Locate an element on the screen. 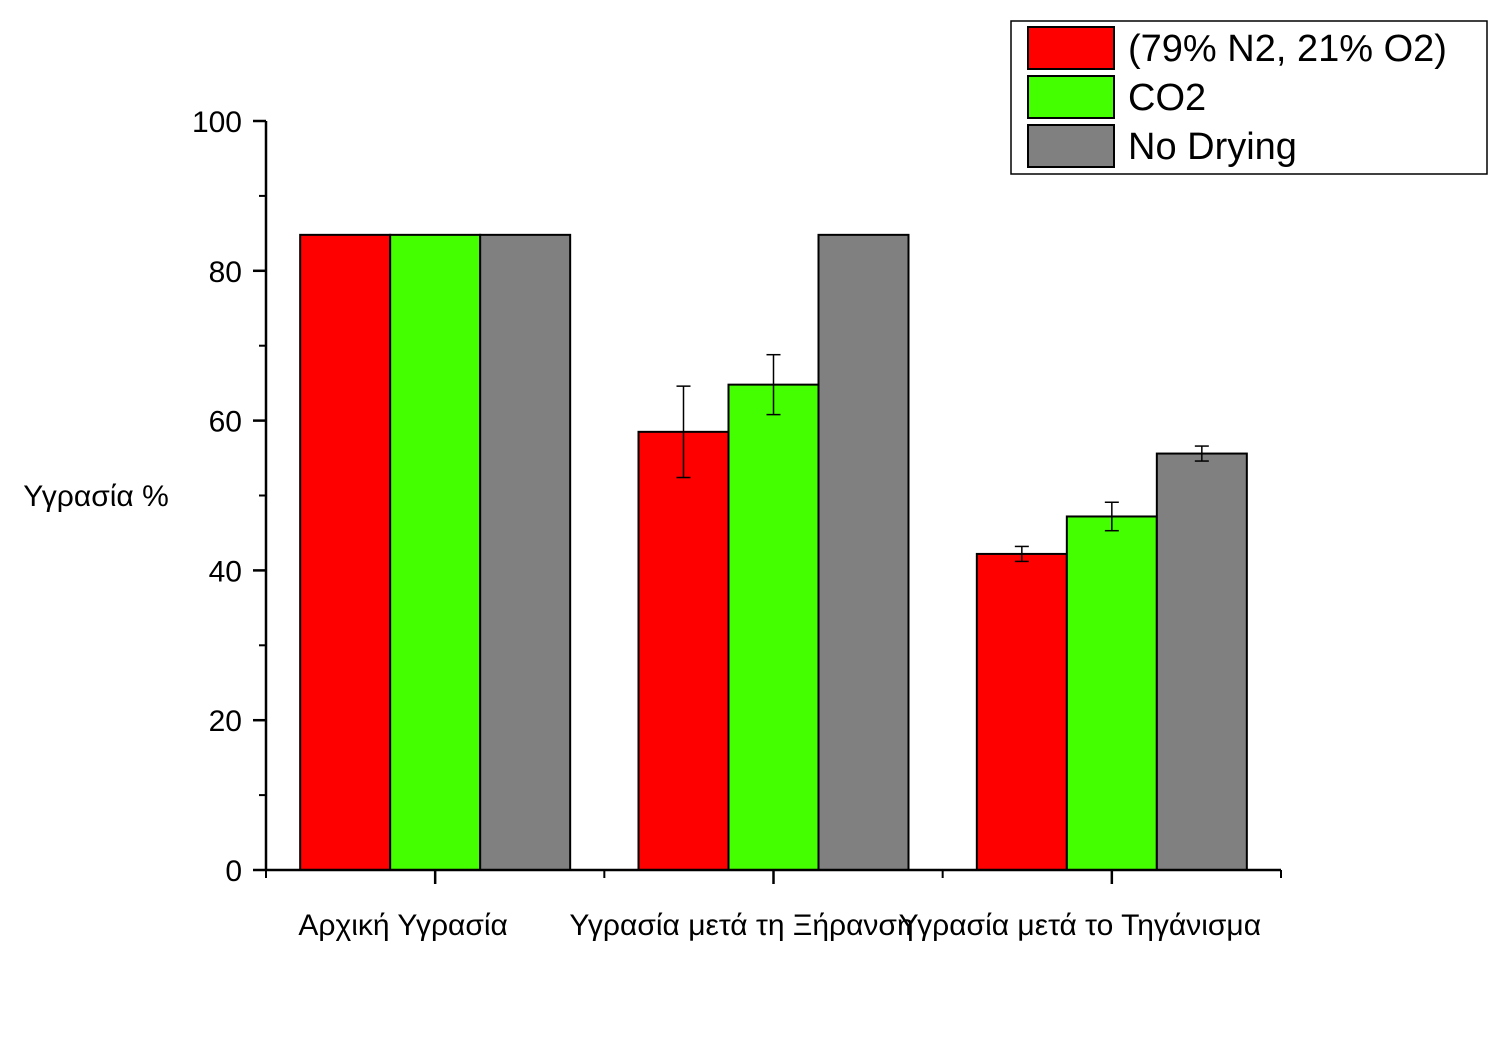 Image resolution: width=1489 pixels, height=1048 pixels. y-tick-label-2: 20 is located at coordinates (225, 721).